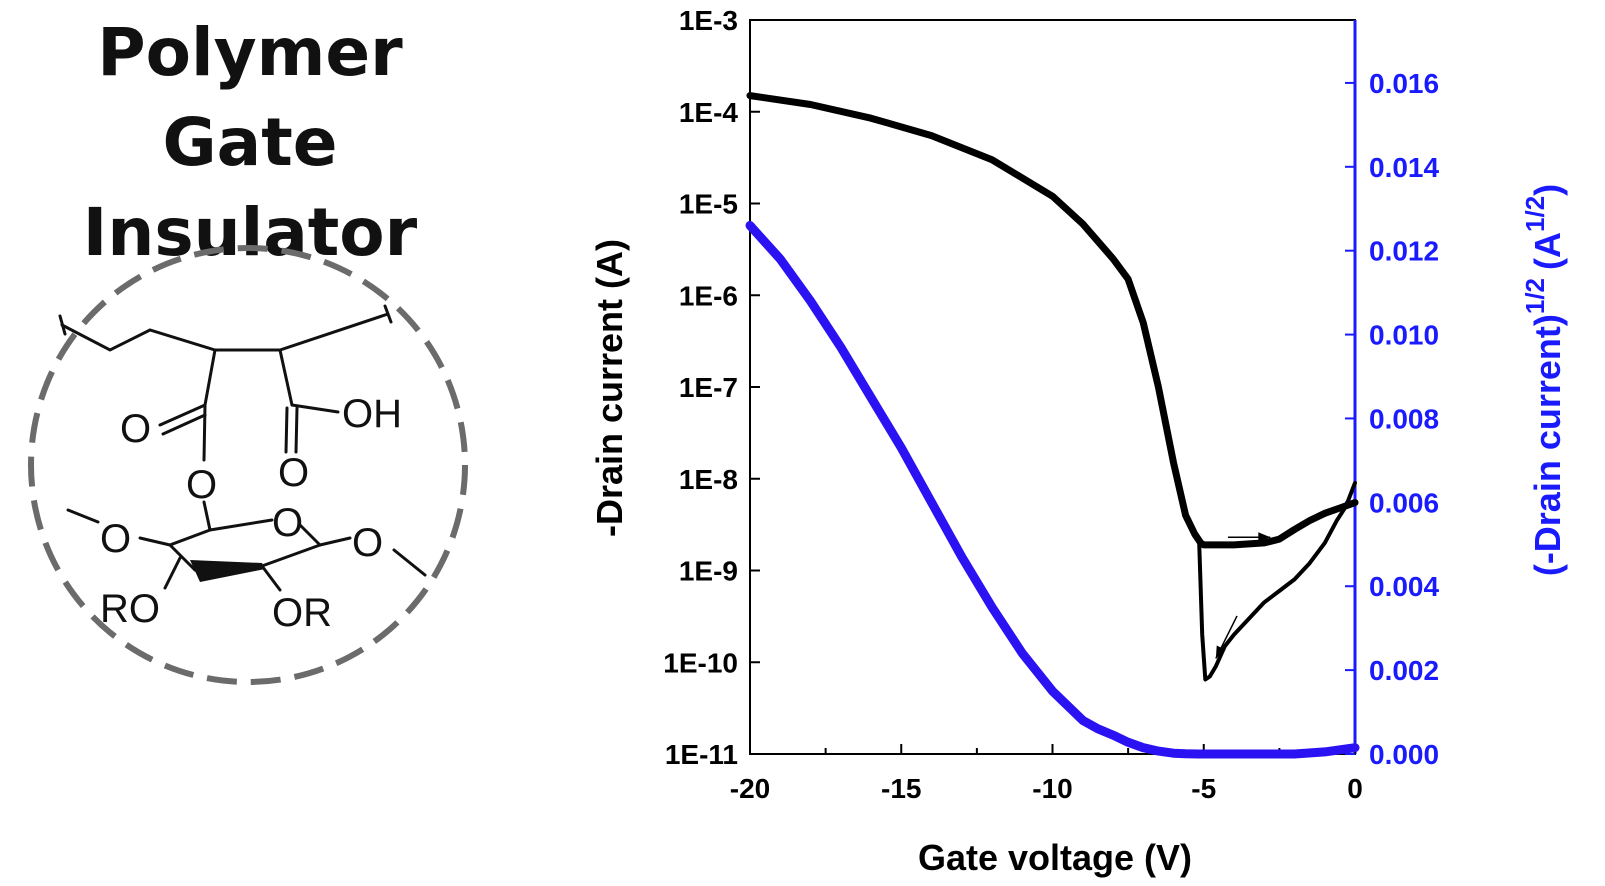 This screenshot has height=886, width=1605. Describe the element at coordinates (1535, 296) in the screenshot. I see `y-right-title-sup1: 1/2` at that location.